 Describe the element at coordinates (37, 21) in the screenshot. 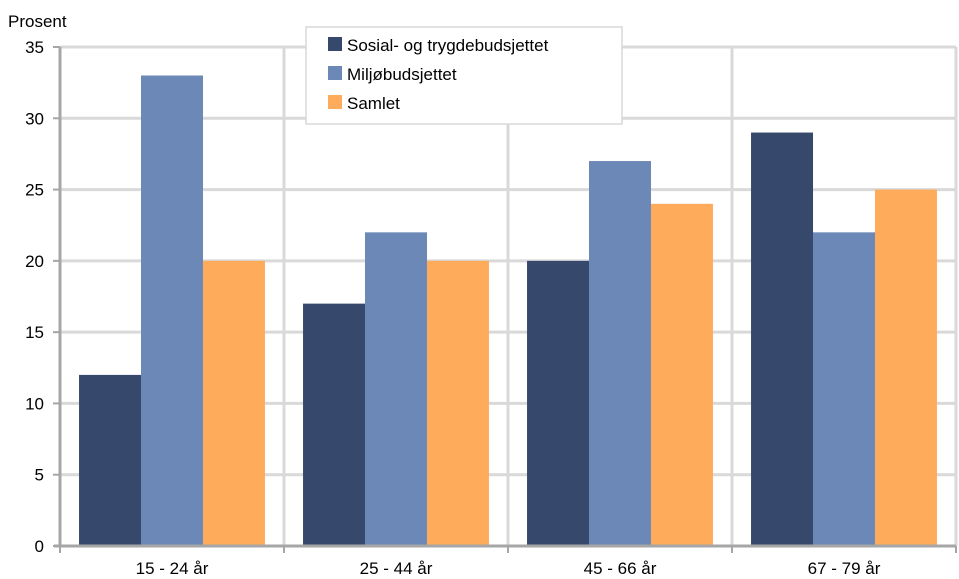

I see `y-axis-label: Prosent` at that location.